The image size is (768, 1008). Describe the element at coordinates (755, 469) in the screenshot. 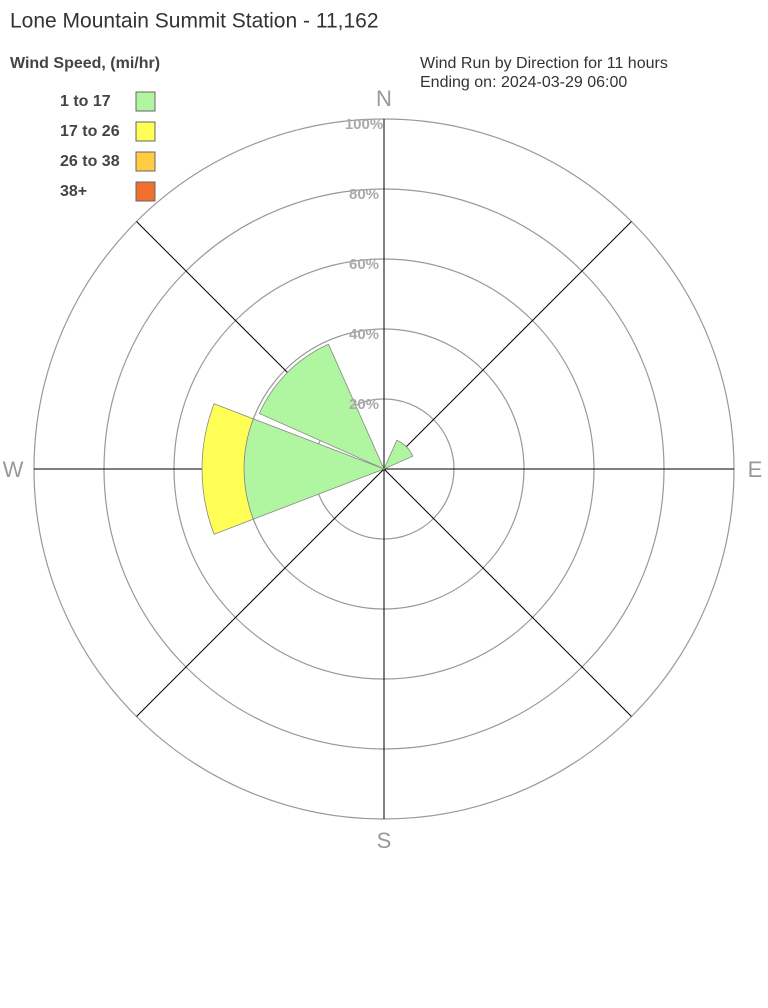

I see `direction-label: E` at that location.